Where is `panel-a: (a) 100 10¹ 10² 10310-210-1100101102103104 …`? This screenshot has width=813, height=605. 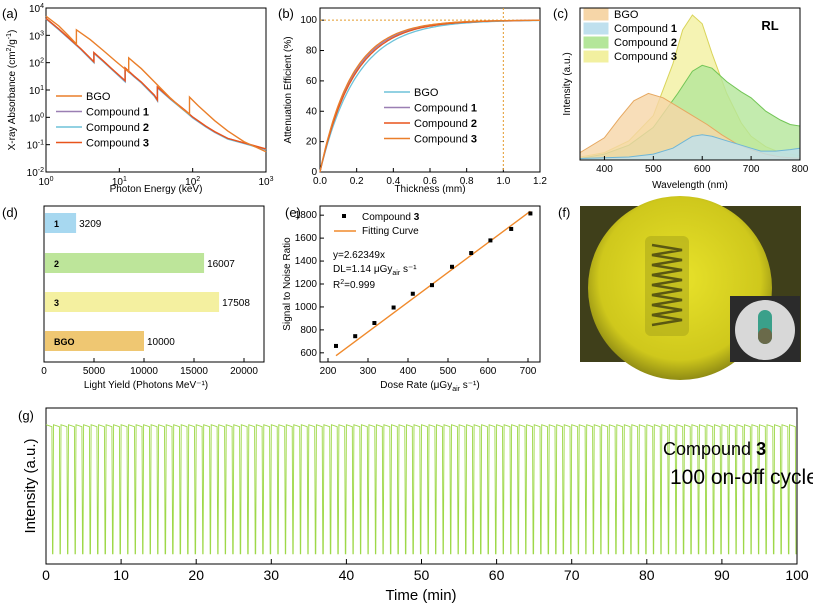 panel-a: (a) 100 10¹ 10² 10310-210-1100101102103104 … is located at coordinates (138, 99).